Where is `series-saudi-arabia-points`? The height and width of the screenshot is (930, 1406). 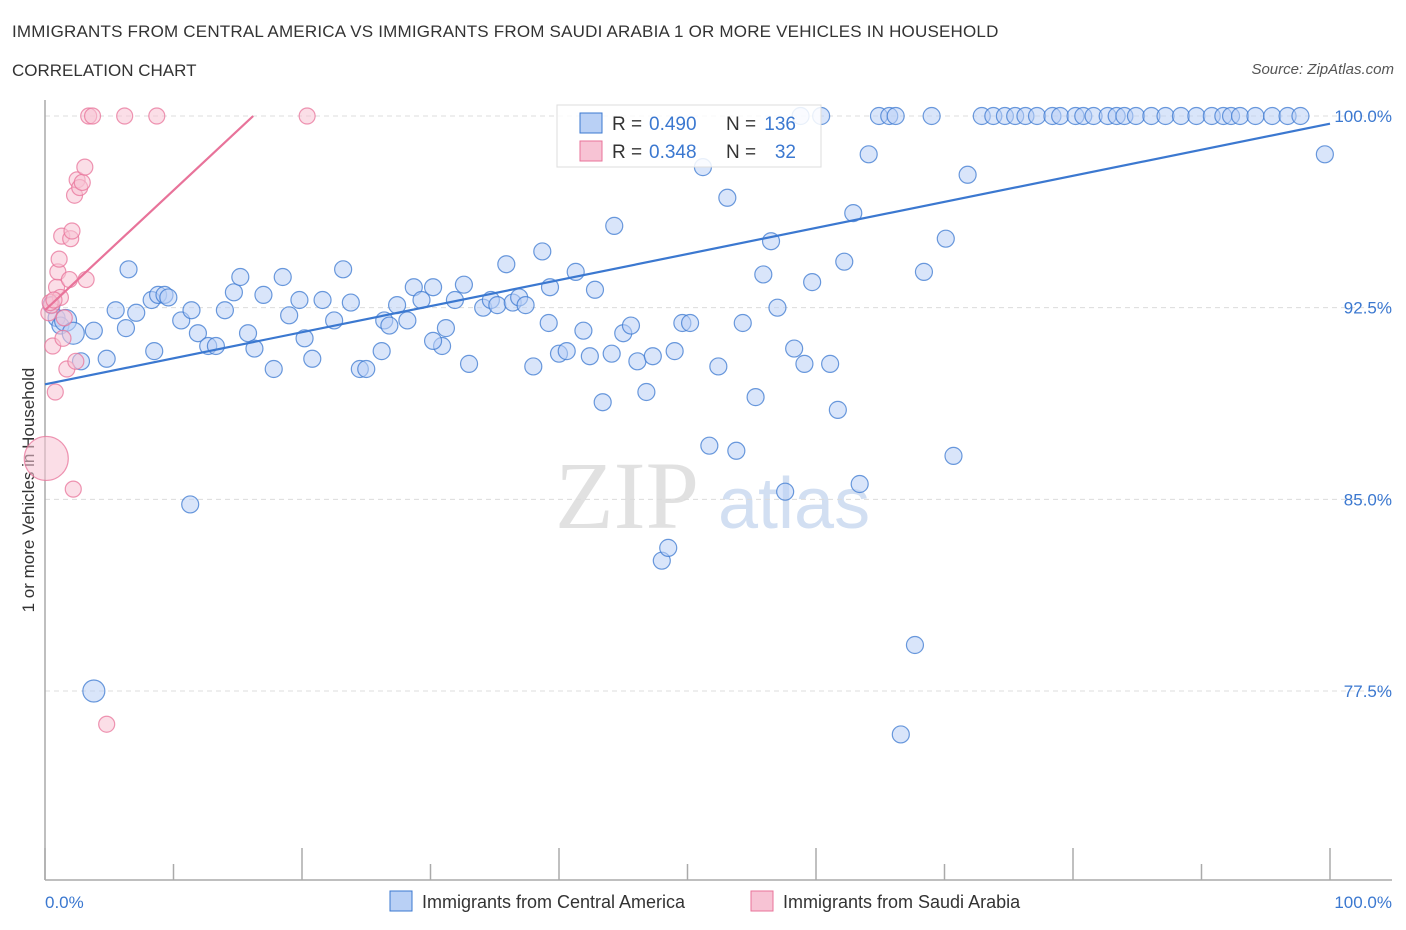
series-saudi-arabia-points is located at coordinates (169, 420).